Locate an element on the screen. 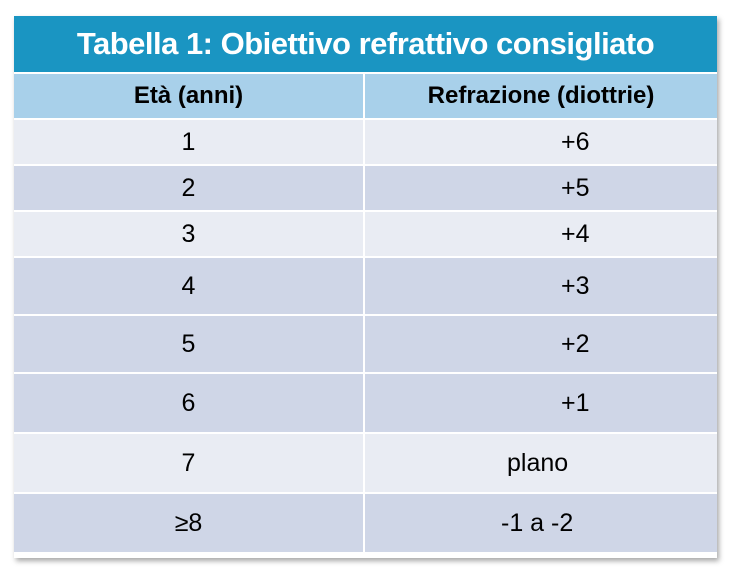  age-cell: ≥8 is located at coordinates (189, 523).